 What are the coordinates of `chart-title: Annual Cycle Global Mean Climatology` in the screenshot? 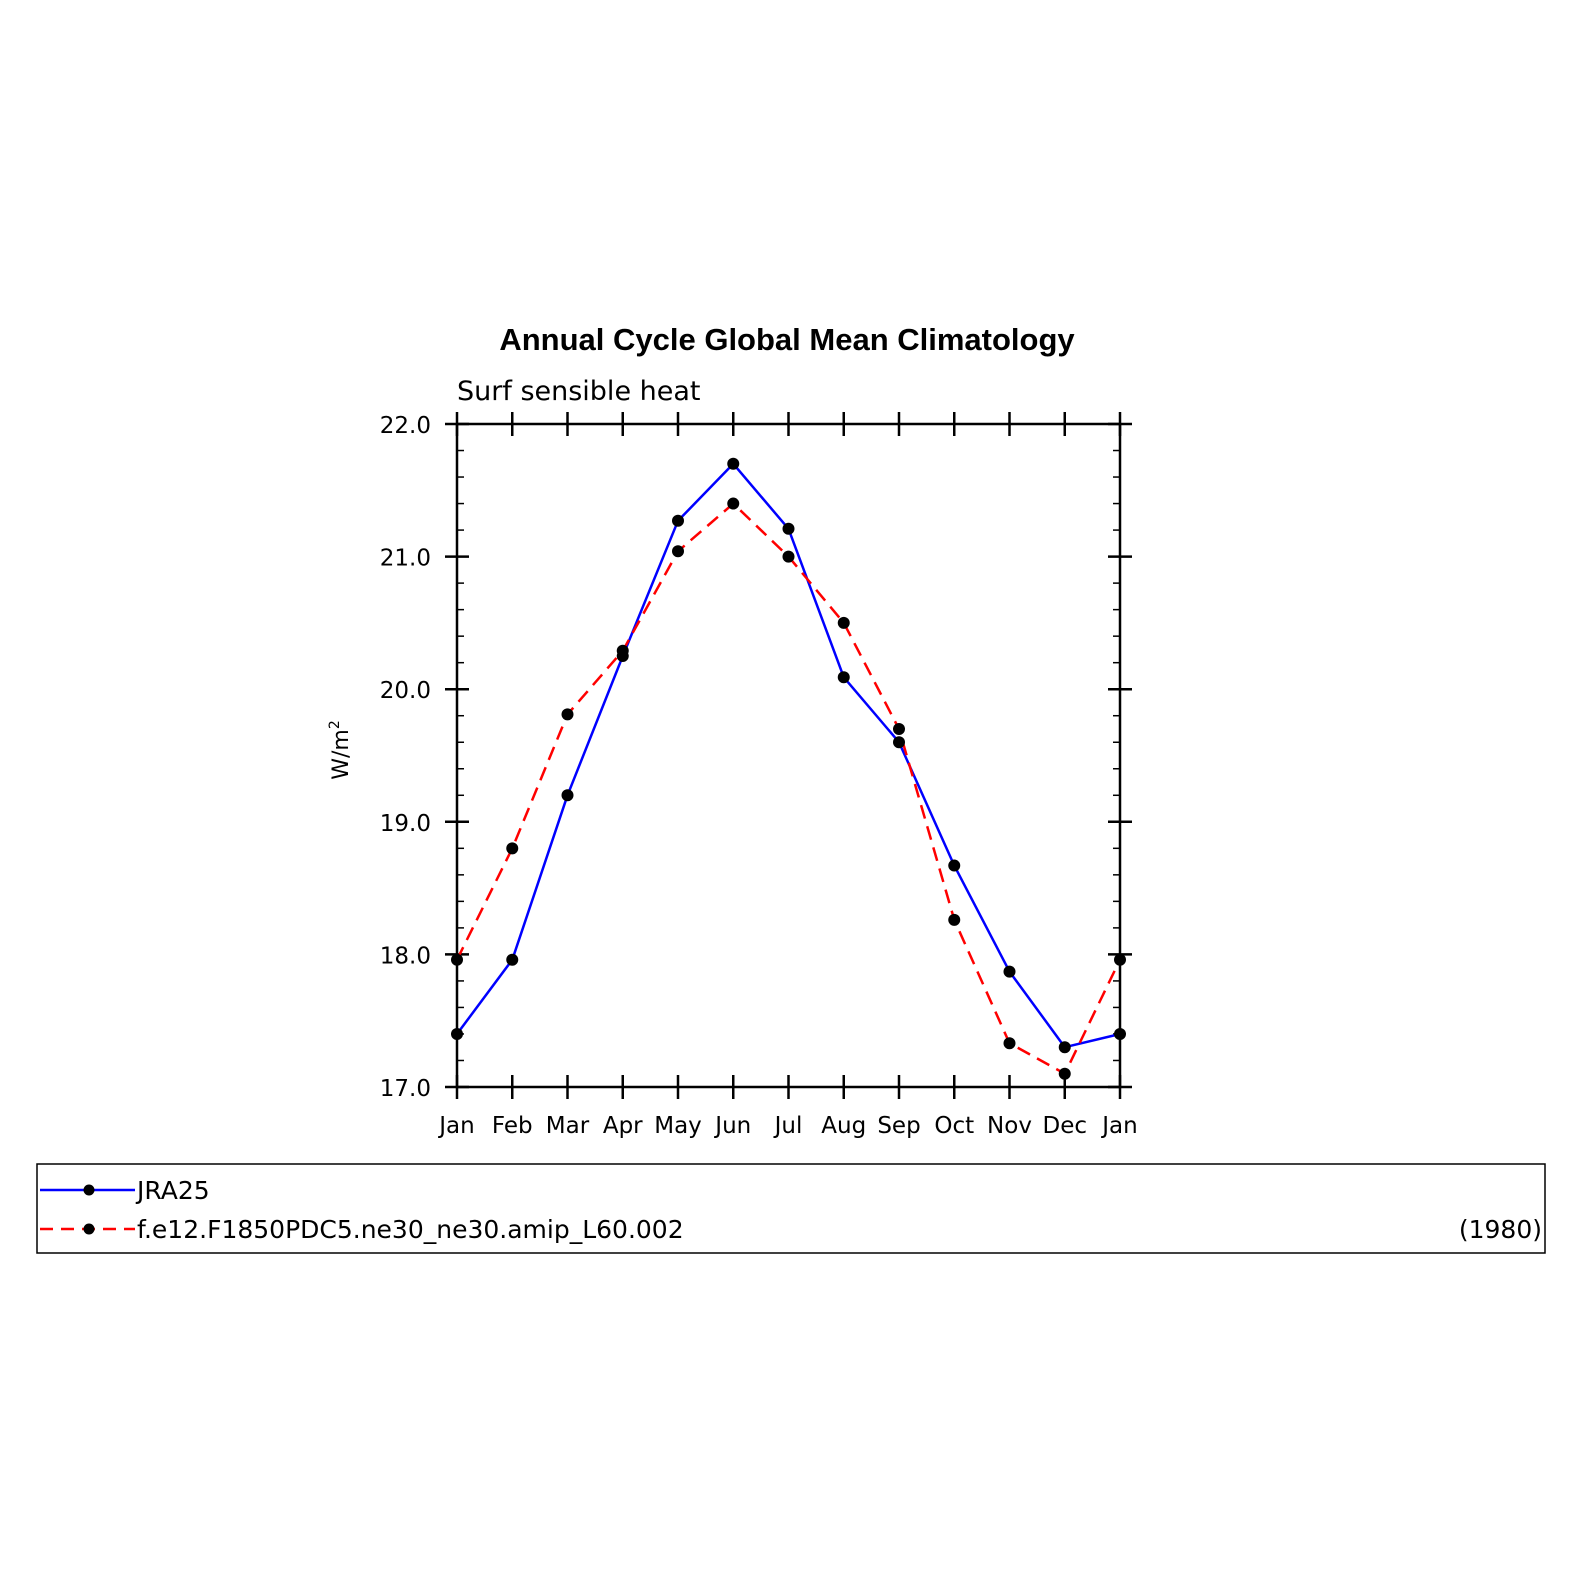 It's located at (787, 339).